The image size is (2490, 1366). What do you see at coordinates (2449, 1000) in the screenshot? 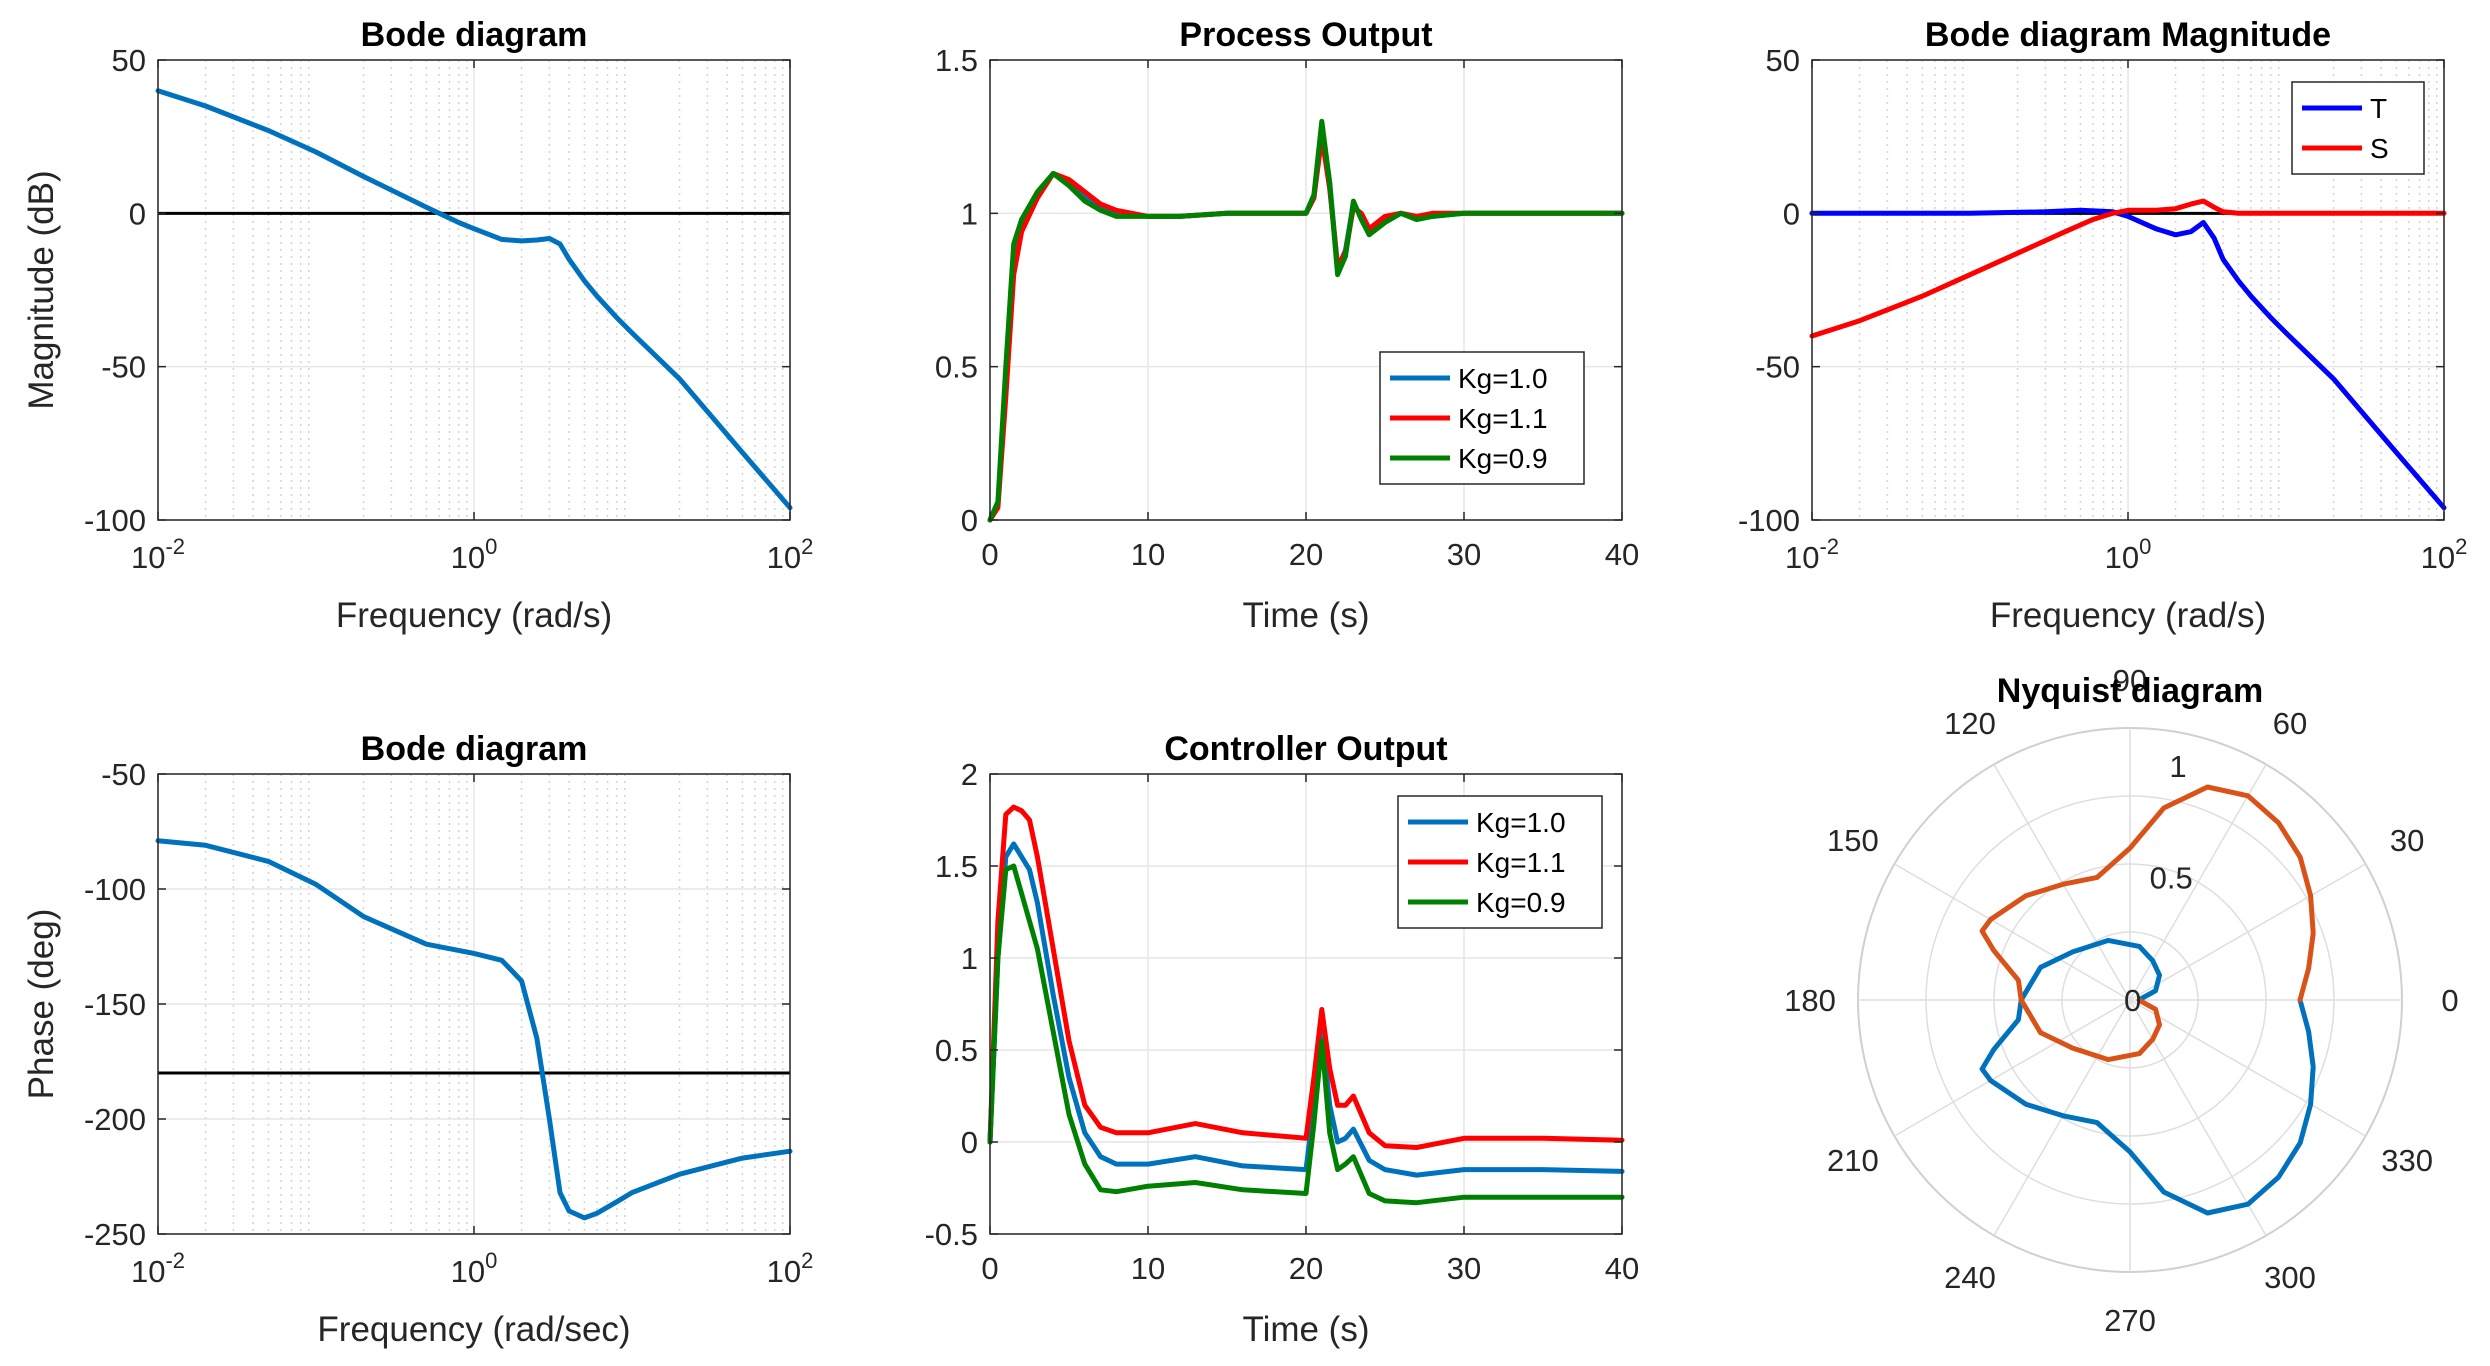
I see `polar-theta-tick-label: 0` at bounding box center [2449, 1000].